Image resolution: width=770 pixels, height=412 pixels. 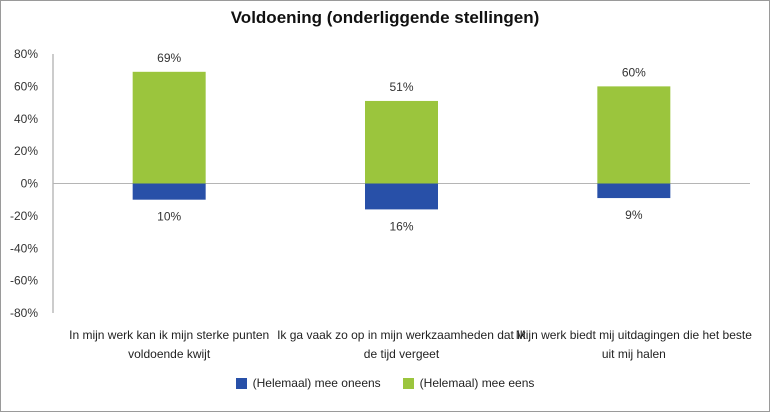 I want to click on category-label: de tijd vergeet, so click(x=402, y=354).